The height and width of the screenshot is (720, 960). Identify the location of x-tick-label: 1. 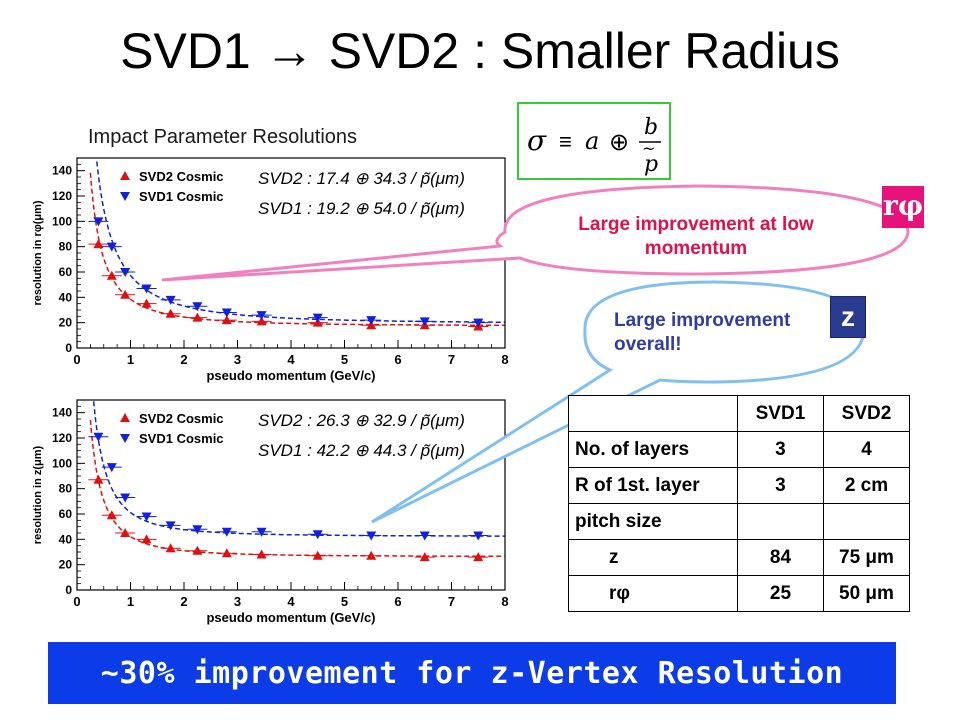
(130, 359).